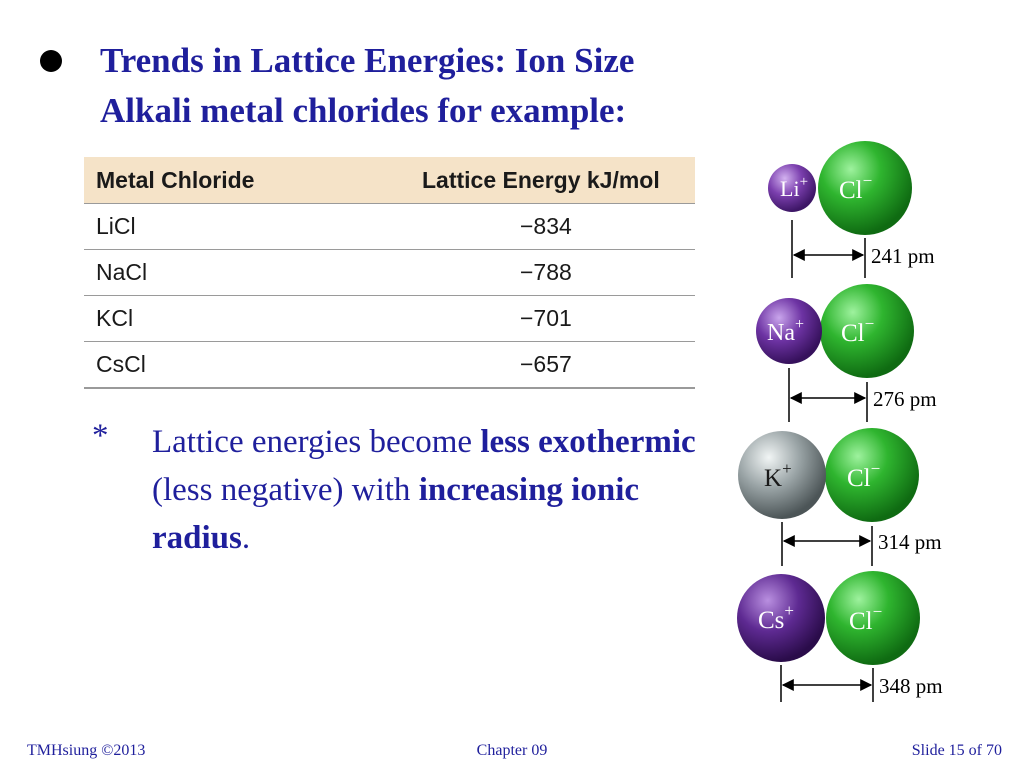 The image size is (1024, 768). Describe the element at coordinates (903, 256) in the screenshot. I see `distance-label: 241 pm` at that location.